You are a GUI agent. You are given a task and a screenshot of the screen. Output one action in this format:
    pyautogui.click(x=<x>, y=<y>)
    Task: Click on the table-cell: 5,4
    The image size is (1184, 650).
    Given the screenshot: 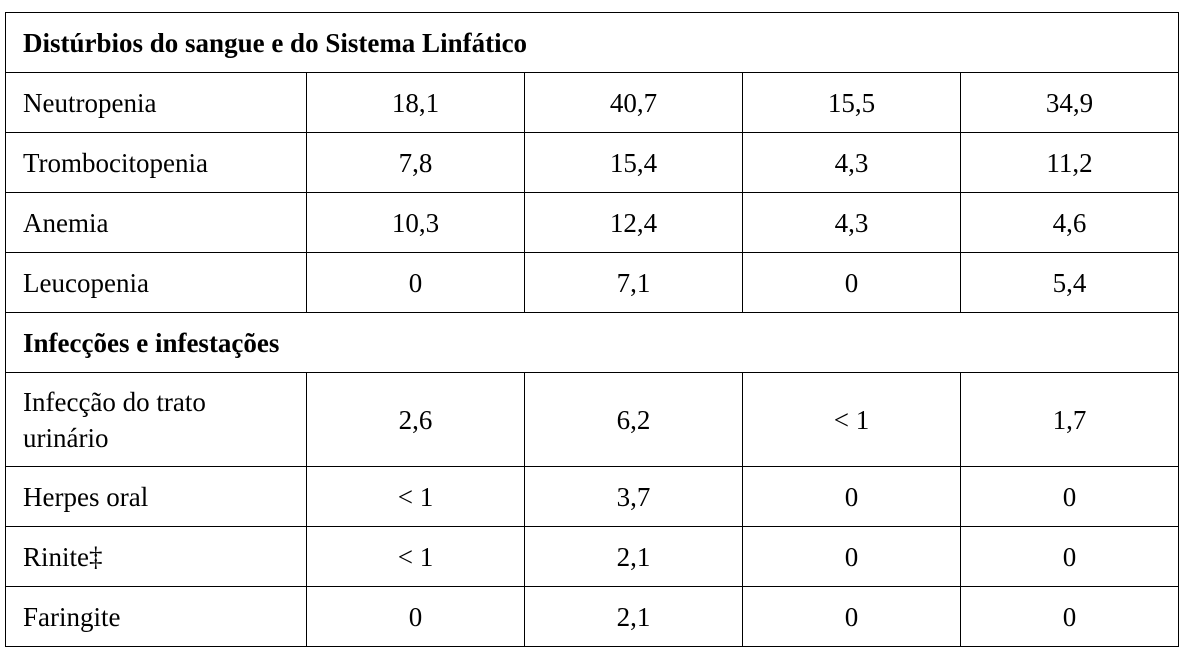 What is the action you would take?
    pyautogui.click(x=1069, y=282)
    